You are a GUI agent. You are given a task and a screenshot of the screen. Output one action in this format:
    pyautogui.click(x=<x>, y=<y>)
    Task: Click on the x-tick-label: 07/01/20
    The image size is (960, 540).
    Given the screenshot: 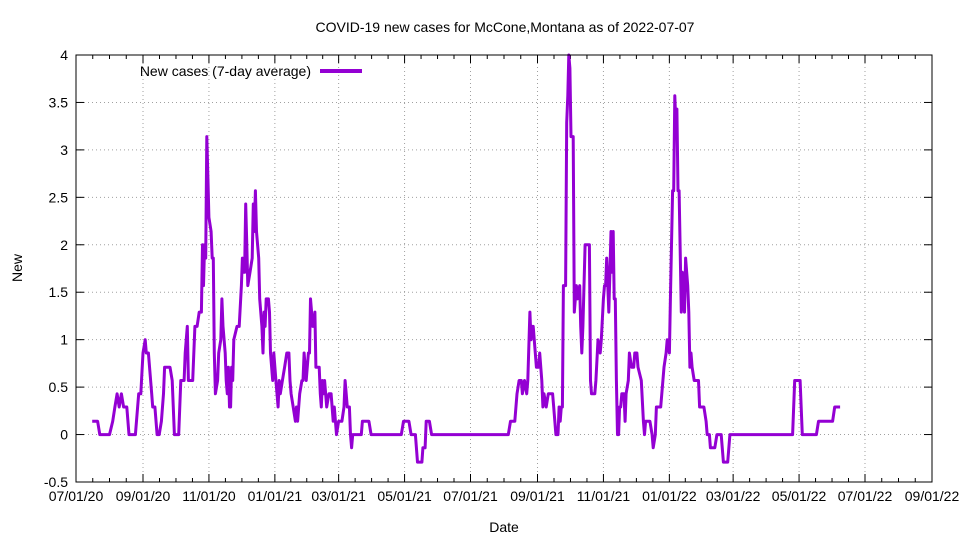 What is the action you would take?
    pyautogui.click(x=76, y=496)
    